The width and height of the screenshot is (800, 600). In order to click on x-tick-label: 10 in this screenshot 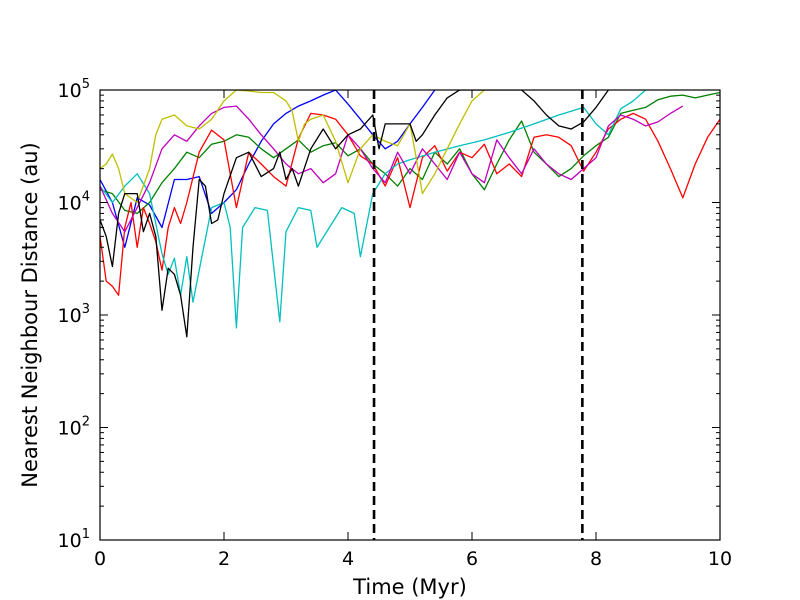, I will do `click(720, 559)`.